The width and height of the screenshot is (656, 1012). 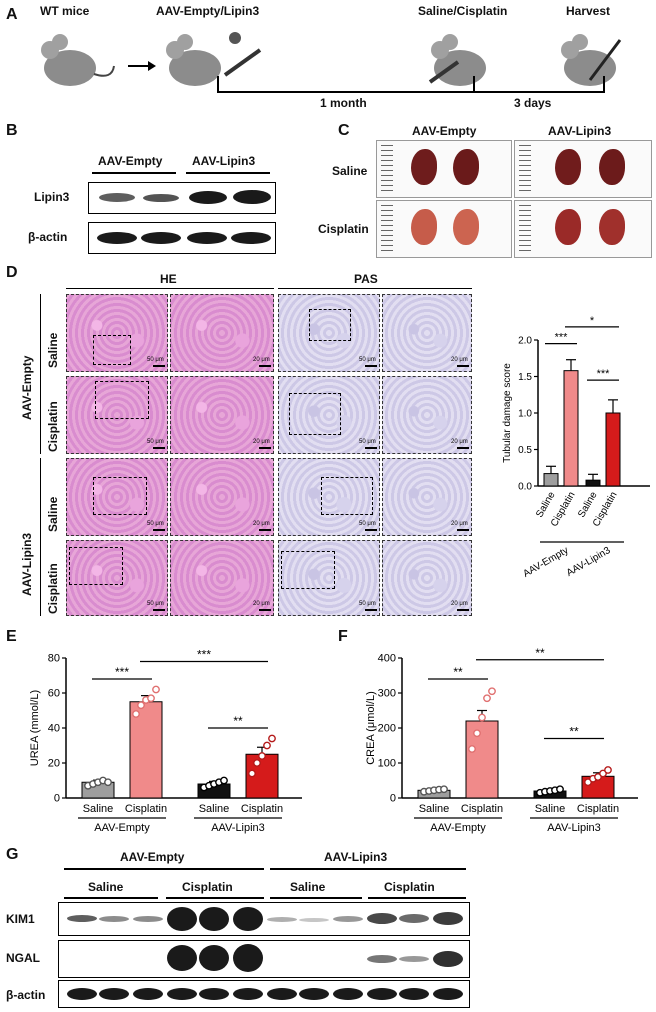 What do you see at coordinates (35, 728) in the screenshot?
I see `y-axis-label: UREA (mmol/L)` at bounding box center [35, 728].